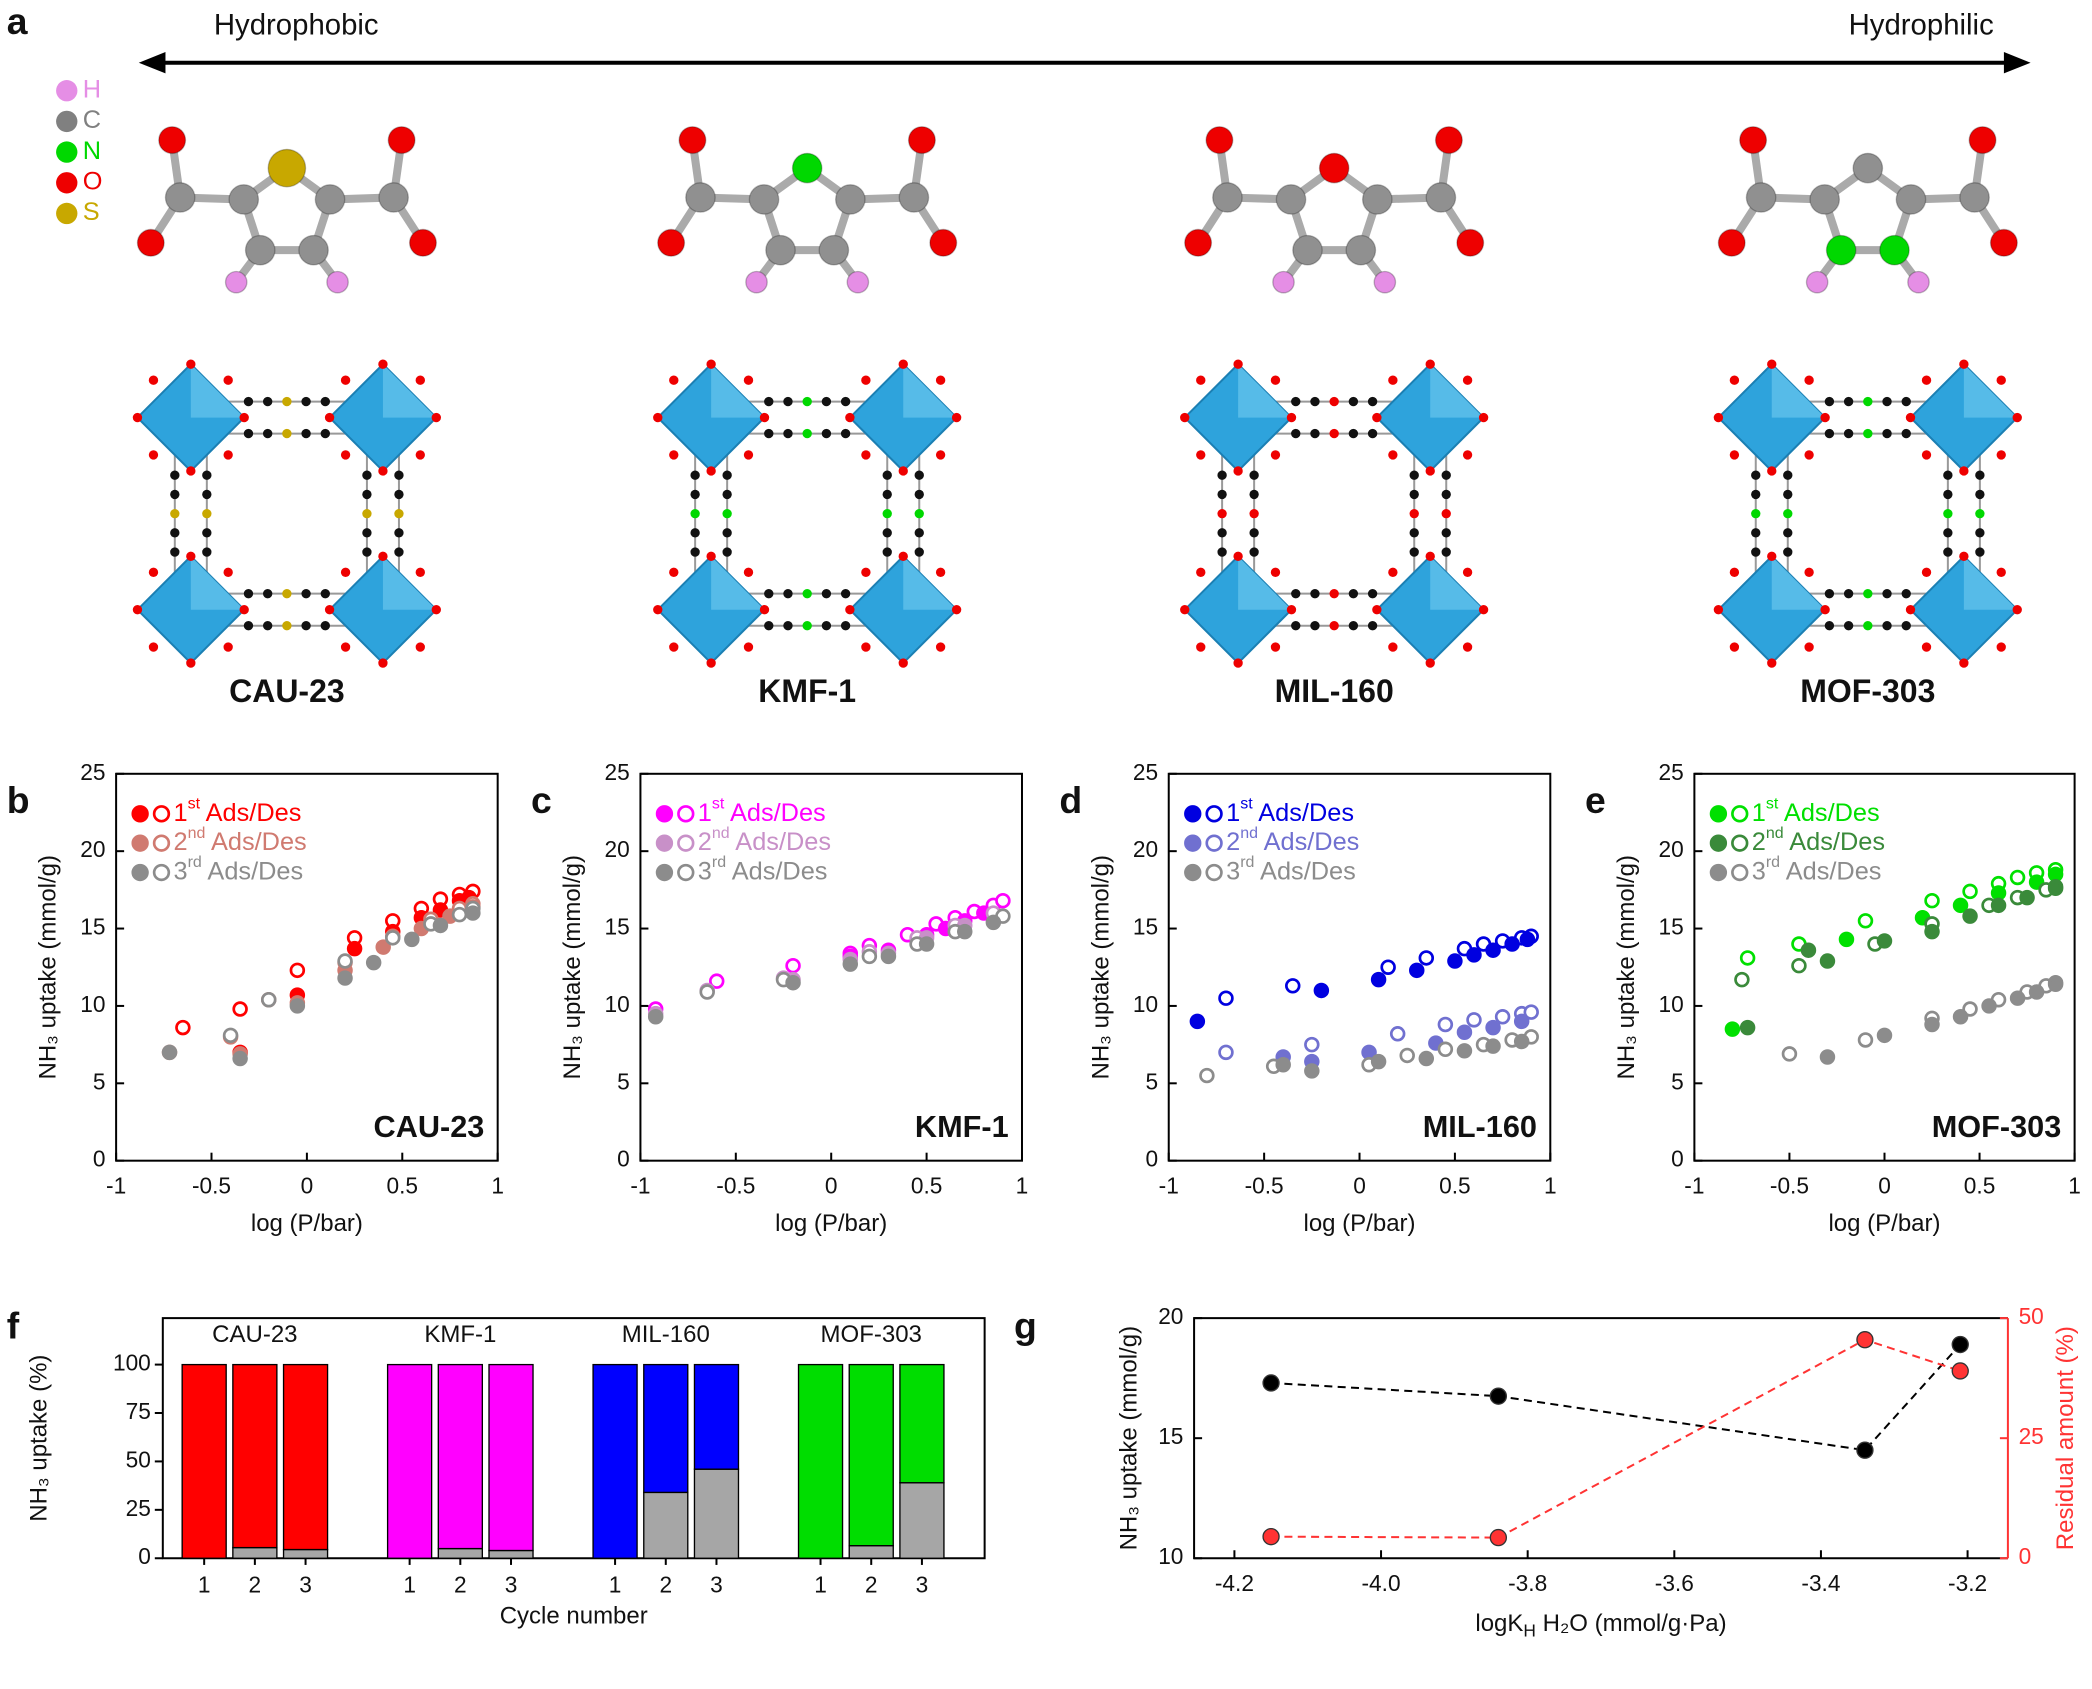  I want to click on element-ball, so click(67, 183).